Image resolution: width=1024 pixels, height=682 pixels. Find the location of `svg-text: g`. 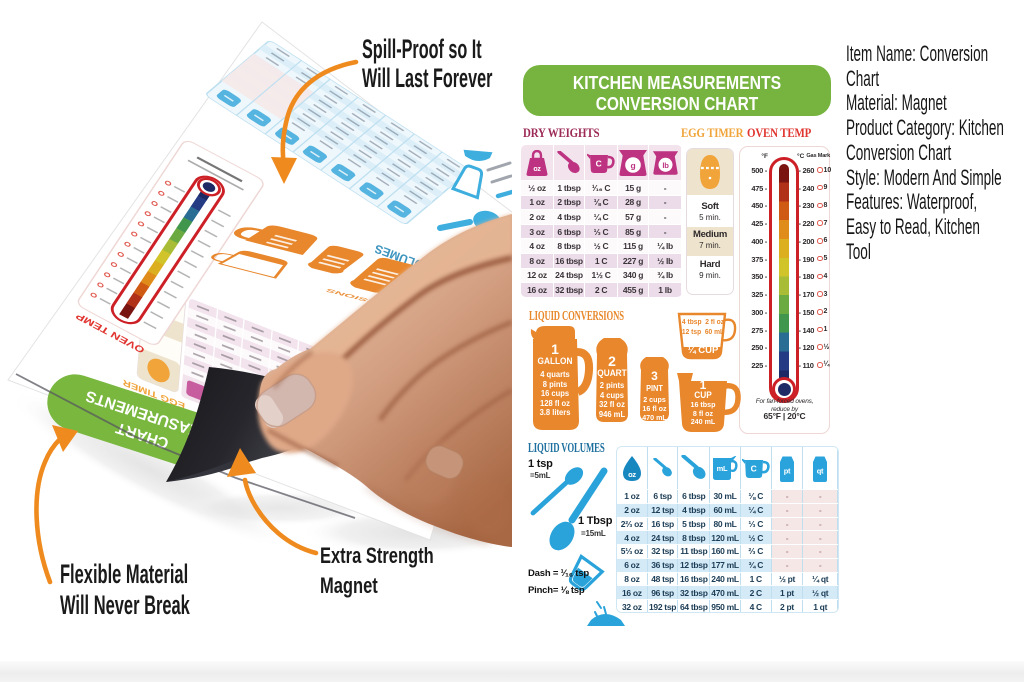

svg-text: g is located at coordinates (633, 165).